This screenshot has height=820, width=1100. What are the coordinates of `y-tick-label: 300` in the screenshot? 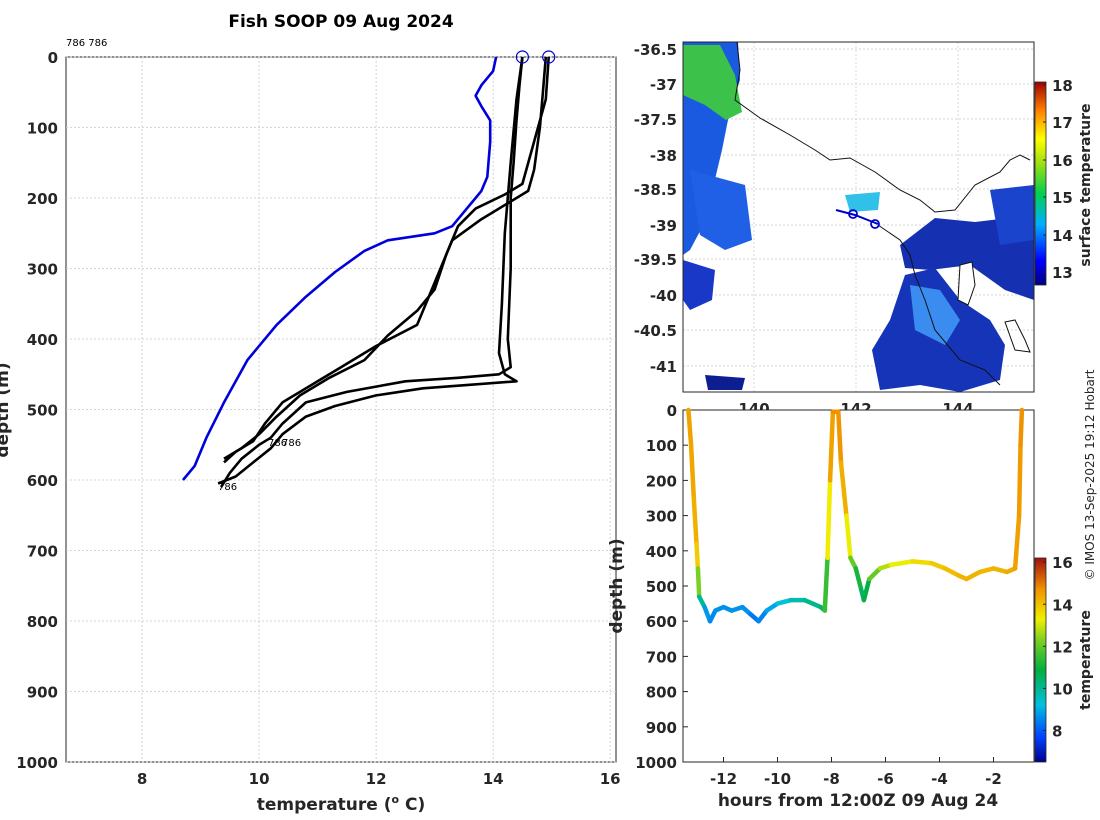 It's located at (42, 270).